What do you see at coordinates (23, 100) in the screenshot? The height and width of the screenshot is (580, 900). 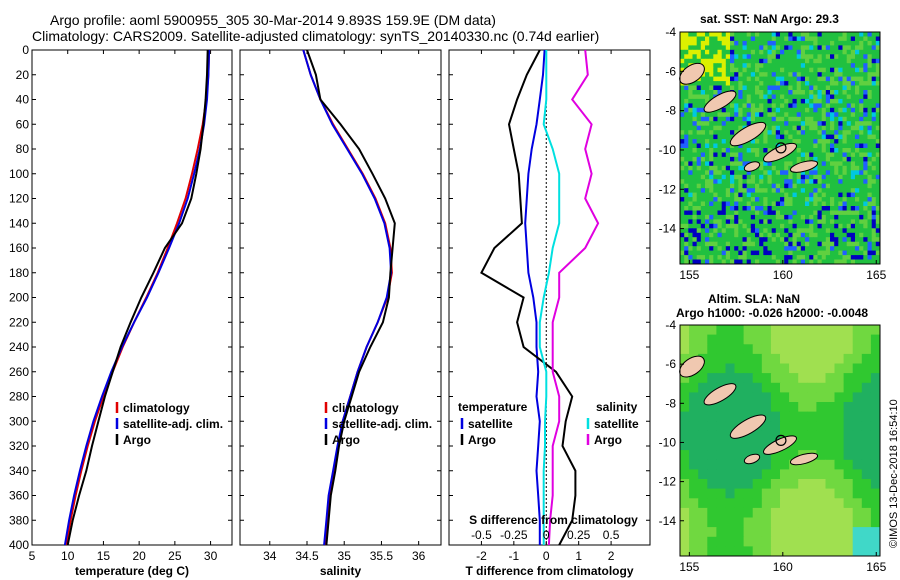 I see `depth-tick-label: 40` at bounding box center [23, 100].